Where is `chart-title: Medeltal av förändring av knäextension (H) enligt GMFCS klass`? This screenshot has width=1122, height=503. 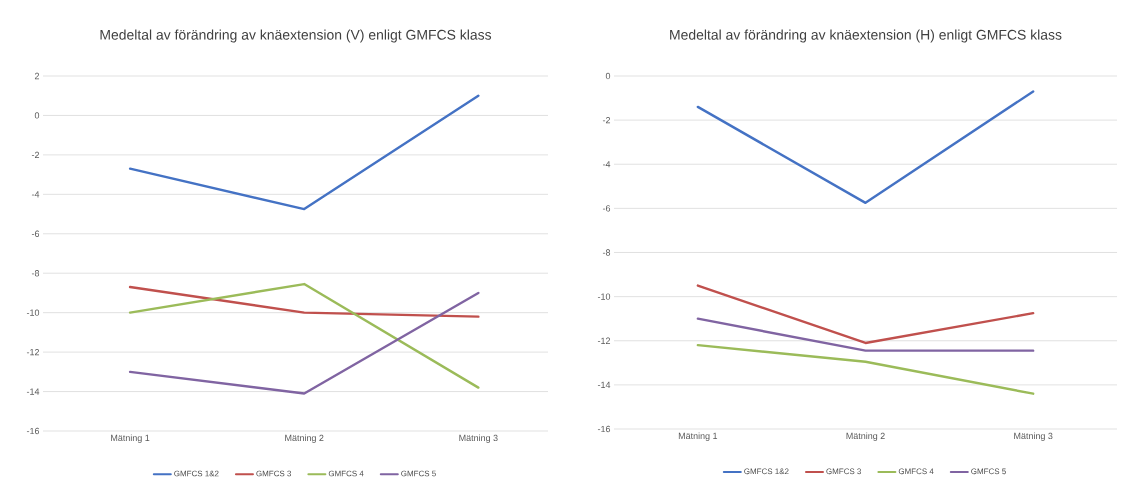
chart-title: Medeltal av förändring av knäextension (H) enligt GMFCS klass is located at coordinates (866, 36).